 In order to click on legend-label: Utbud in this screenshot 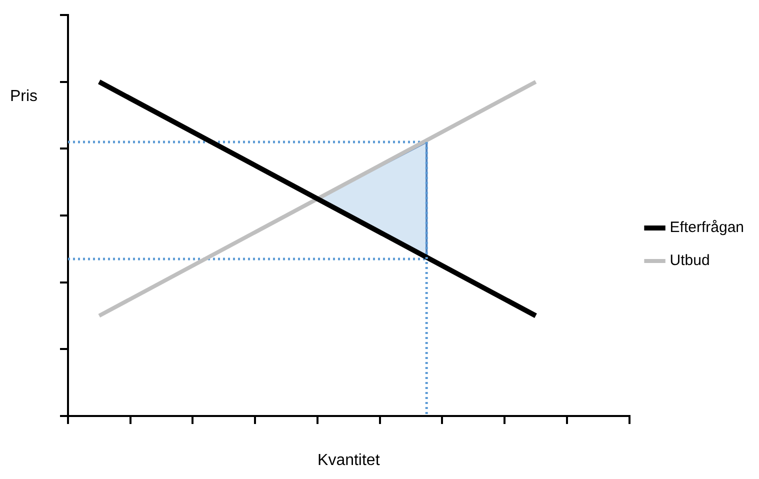, I will do `click(690, 261)`.